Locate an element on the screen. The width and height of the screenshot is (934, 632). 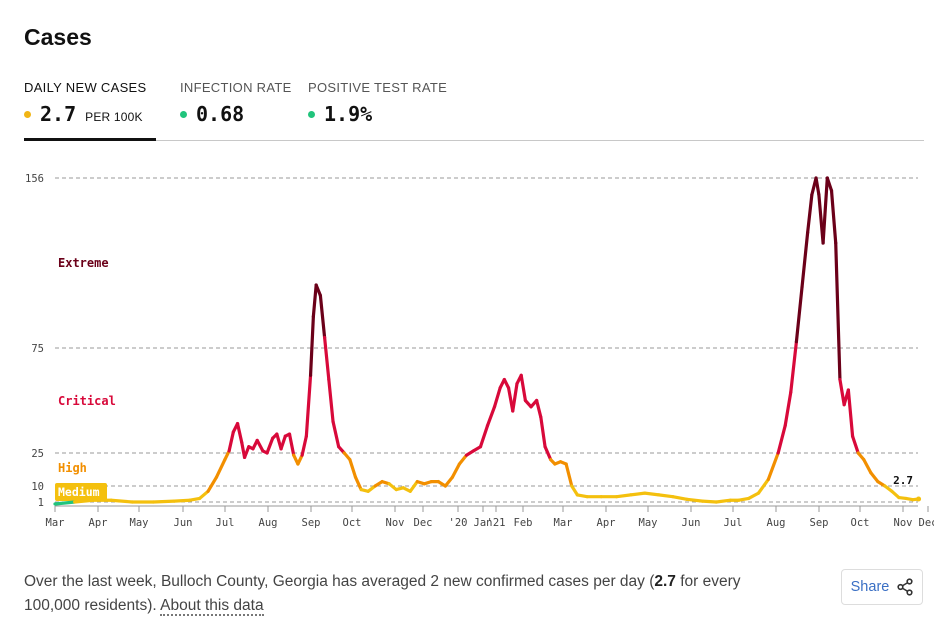
x-tick-label: Feb is located at coordinates (523, 523).